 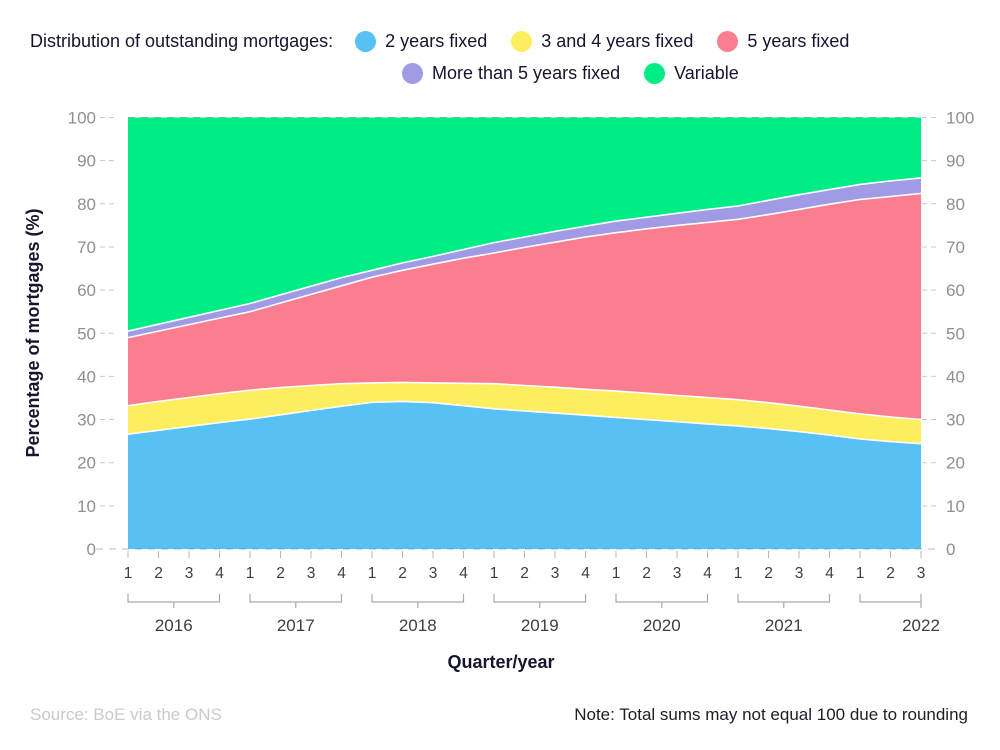 I want to click on legend-item-2-years-fixed: 2 years fixed, so click(x=421, y=41).